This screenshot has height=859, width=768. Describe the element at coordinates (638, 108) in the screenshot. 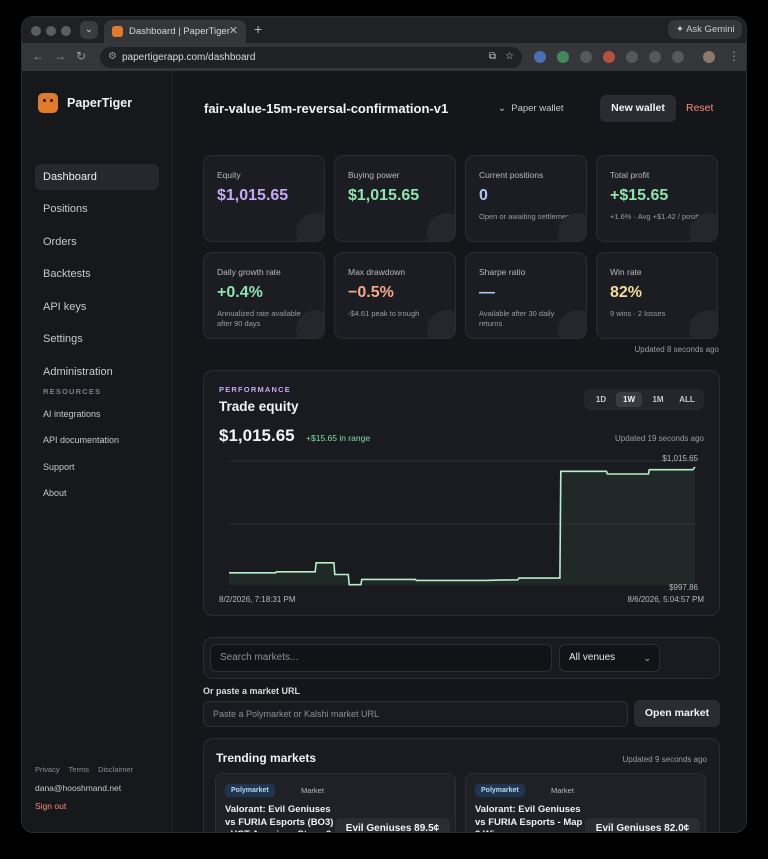

I see `new-wallet-button: New wallet` at that location.